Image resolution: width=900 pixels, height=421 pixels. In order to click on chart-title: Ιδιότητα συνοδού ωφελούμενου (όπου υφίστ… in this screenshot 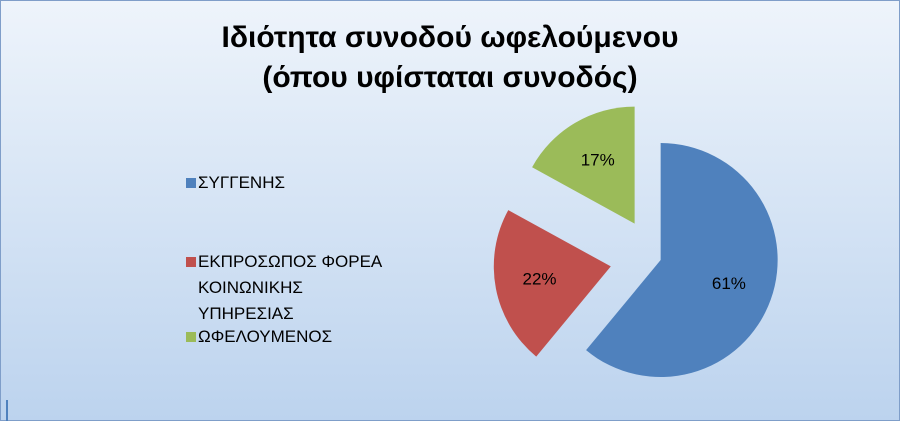, I will do `click(450, 57)`.